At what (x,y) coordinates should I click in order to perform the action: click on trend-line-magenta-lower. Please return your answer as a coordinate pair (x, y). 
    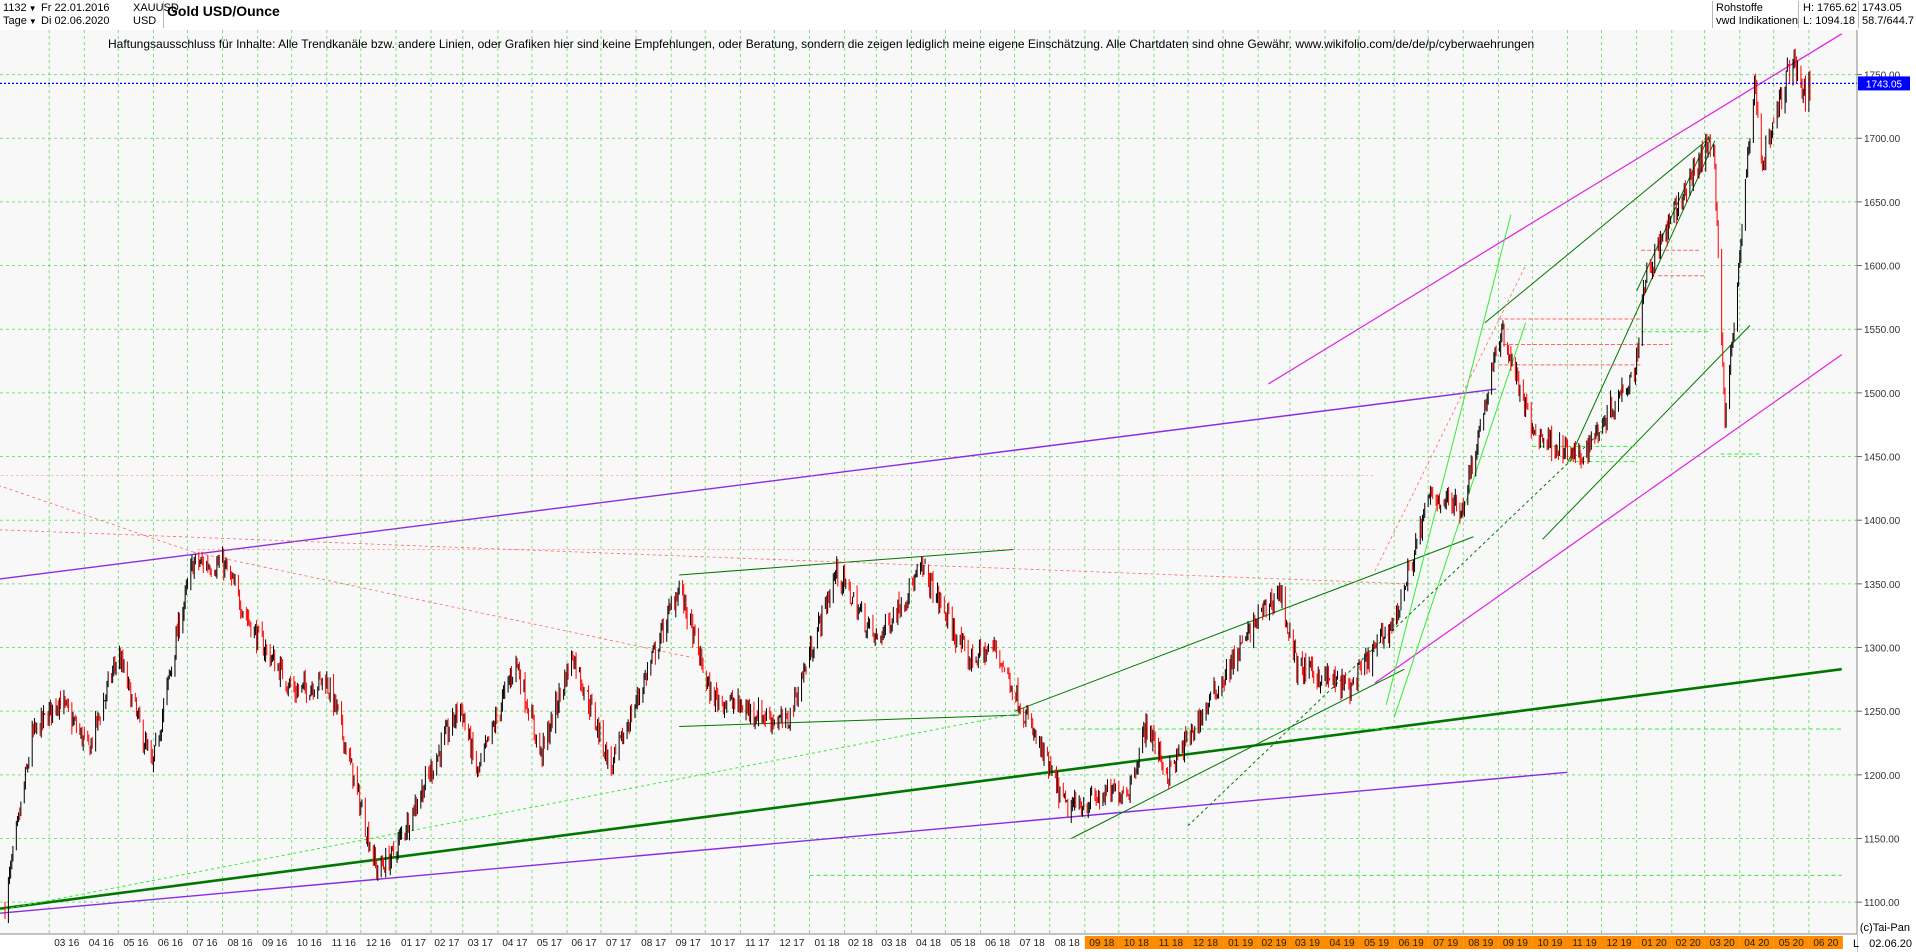
    Looking at the image, I should click on (1608, 519).